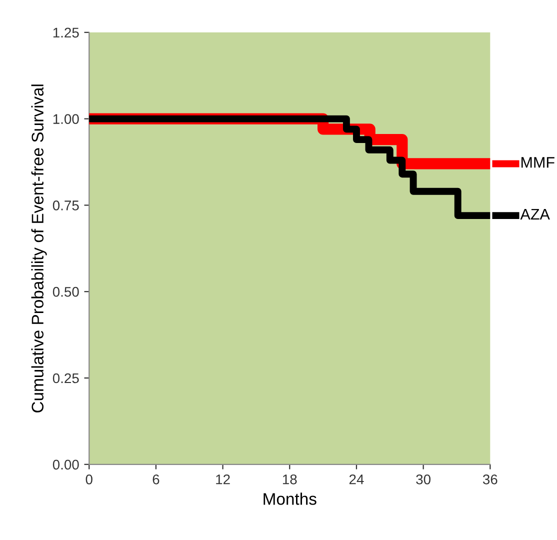  What do you see at coordinates (39, 248) in the screenshot?
I see `y-axis-title: Cumulative Probability of Event-free Survival` at bounding box center [39, 248].